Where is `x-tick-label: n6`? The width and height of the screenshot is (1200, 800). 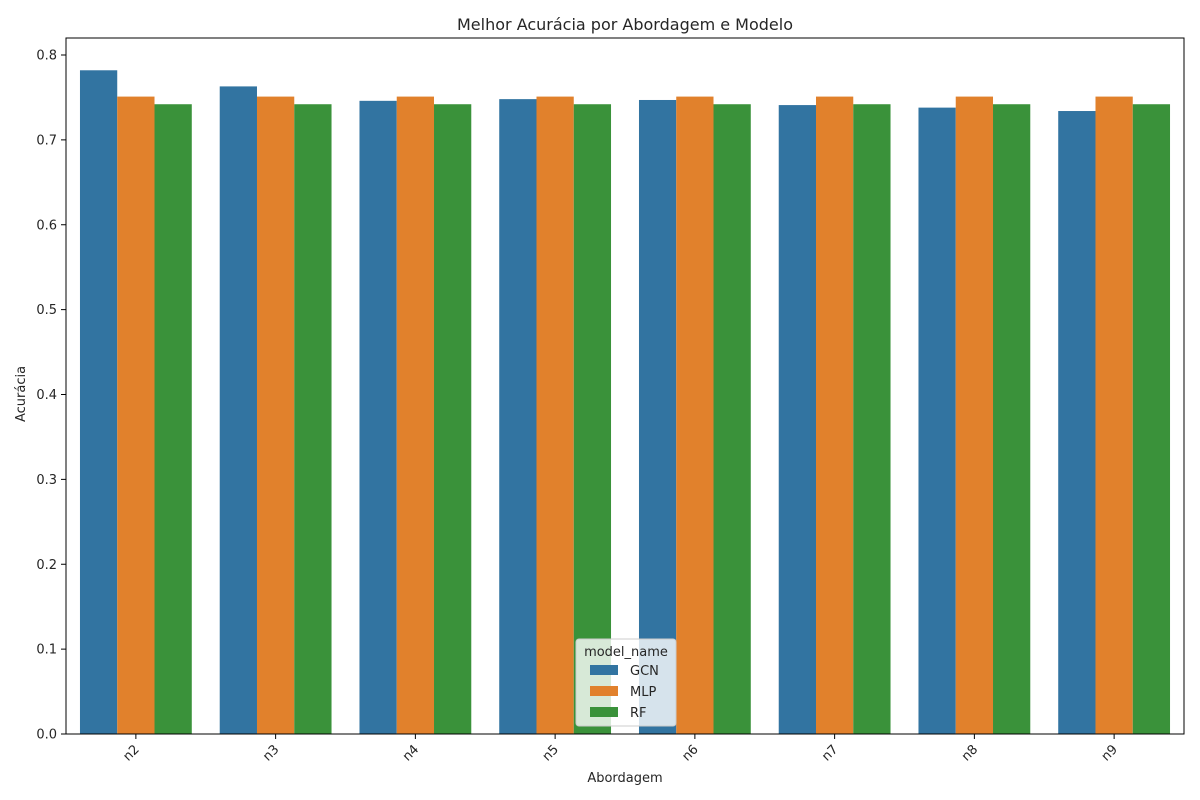
x-tick-label: n6 is located at coordinates (690, 753).